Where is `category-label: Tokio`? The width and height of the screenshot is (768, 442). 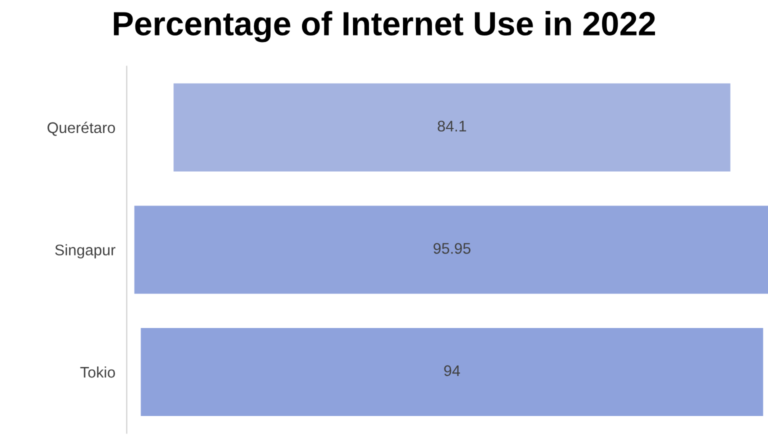
category-label: Tokio is located at coordinates (97, 372).